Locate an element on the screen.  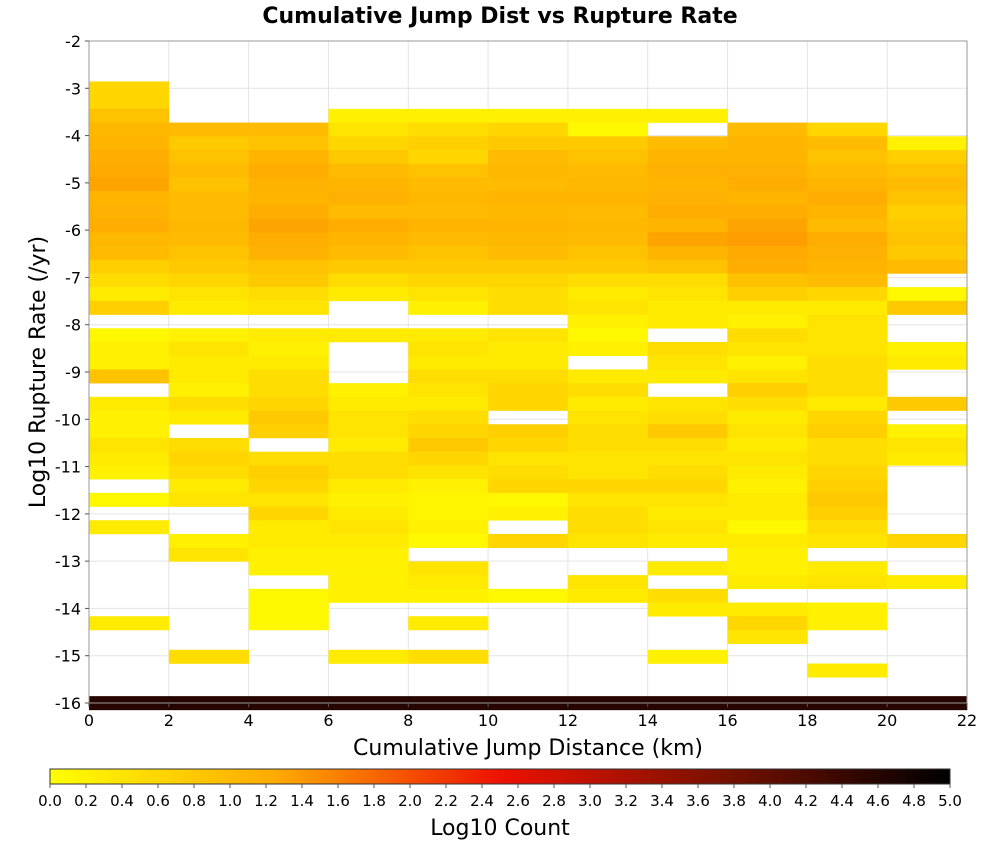
colorbar-tick-label: 1.2 is located at coordinates (266, 801).